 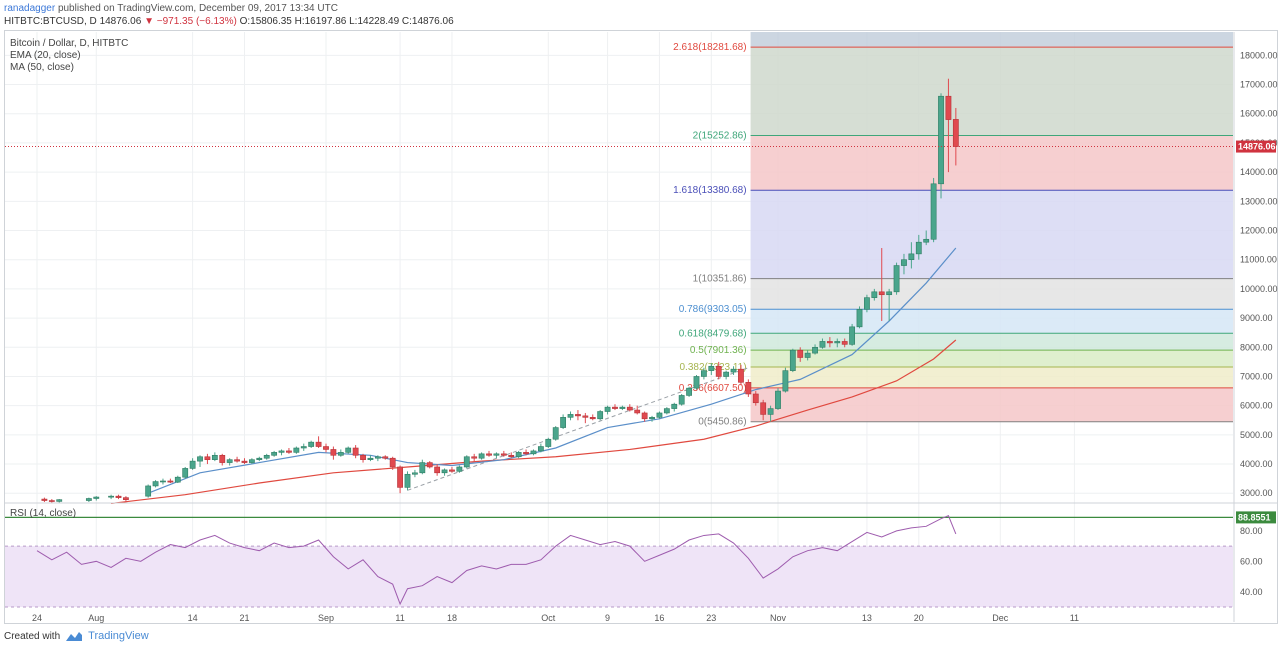 What do you see at coordinates (722, 422) in the screenshot?
I see `fib-level-label: 0(5450.86)` at bounding box center [722, 422].